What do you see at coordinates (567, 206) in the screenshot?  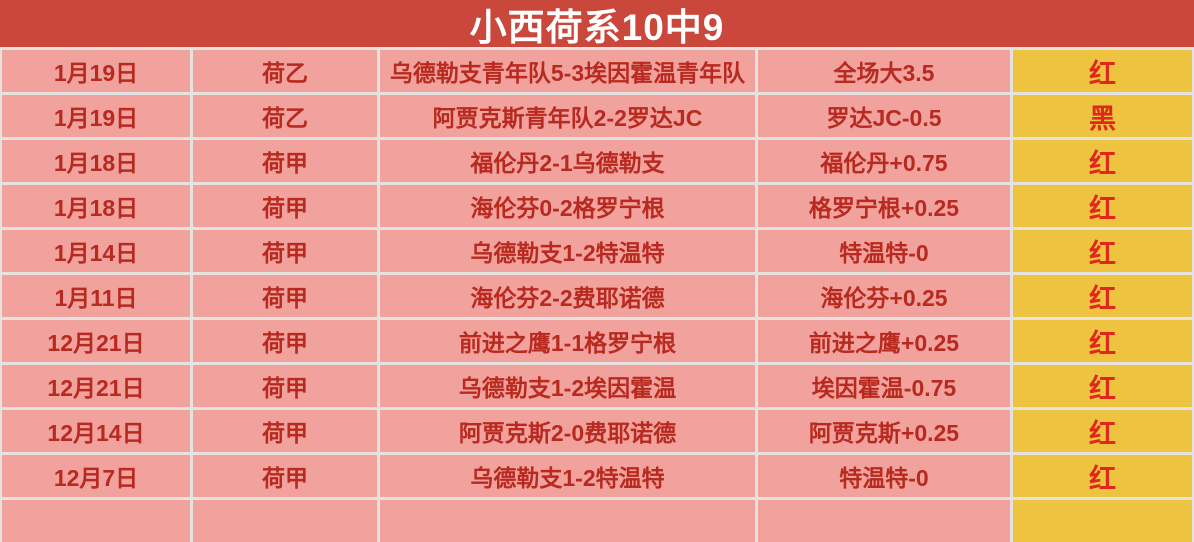 I see `match-cell: 海伦芬0-2格罗宁根` at bounding box center [567, 206].